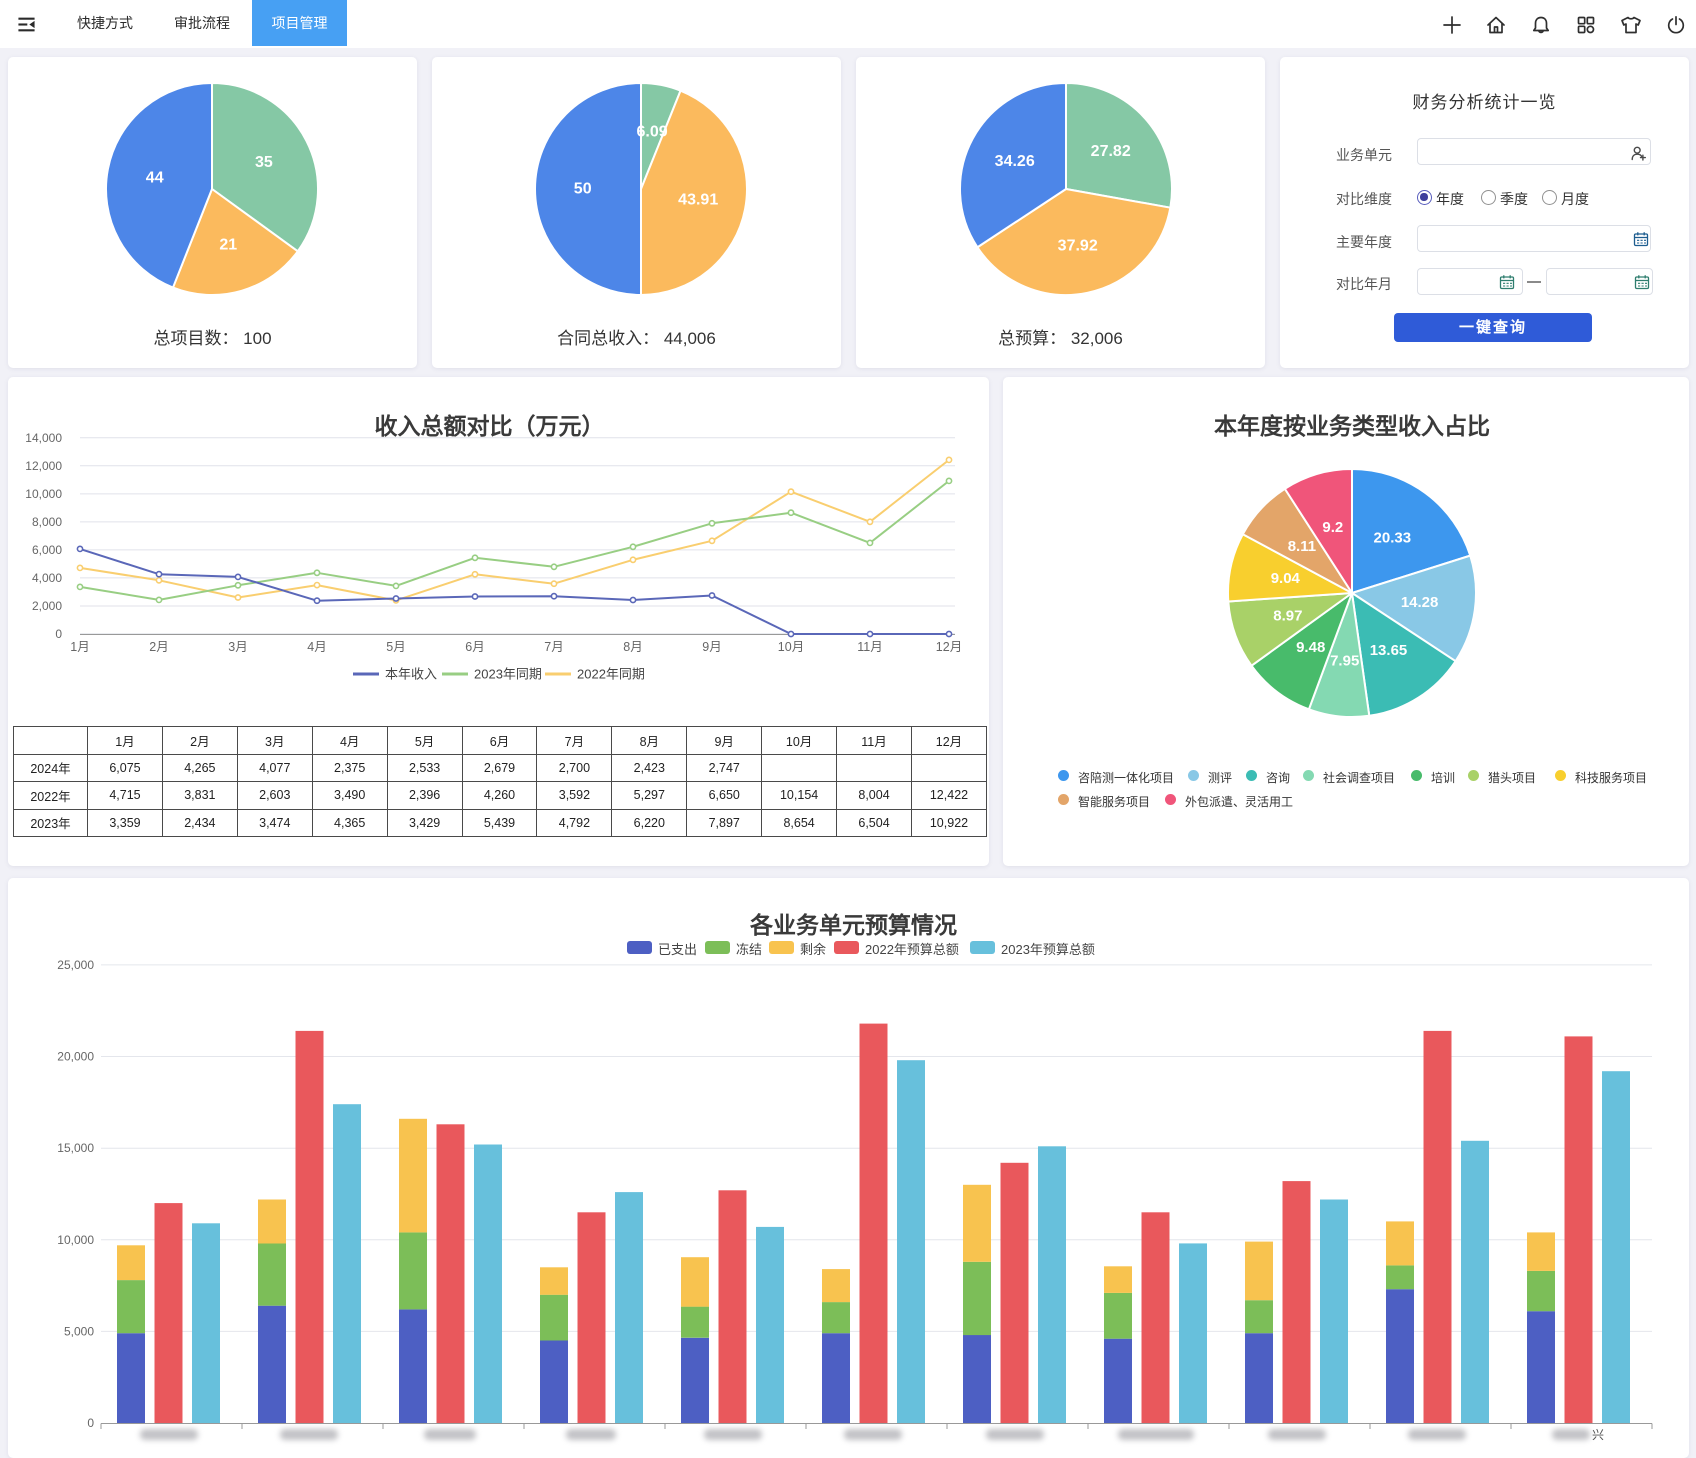  Describe the element at coordinates (711, 647) in the screenshot. I see `svg-text: 9月` at that location.